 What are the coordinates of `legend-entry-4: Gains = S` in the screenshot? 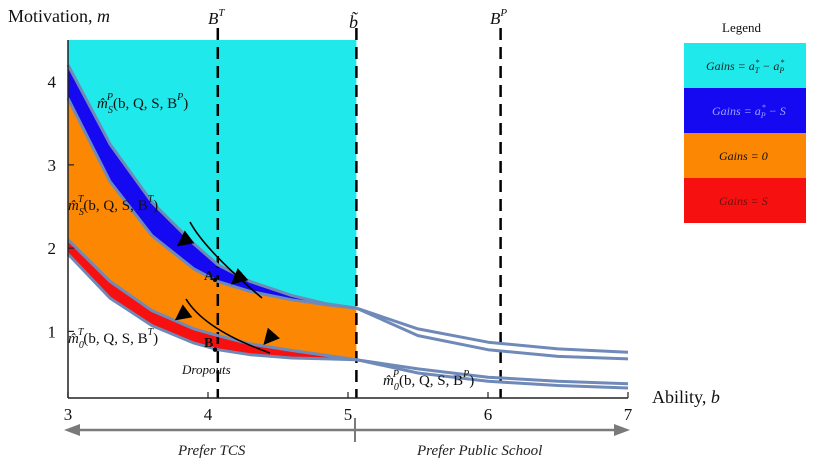 It's located at (743, 201).